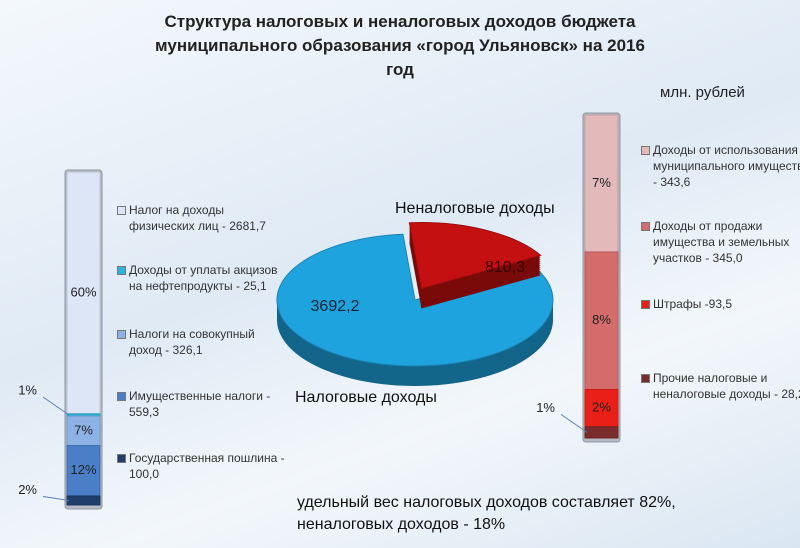 The width and height of the screenshot is (800, 548). Describe the element at coordinates (192, 342) in the screenshot. I see `legend-text: Налоги на совокупный доход - 326,1` at that location.